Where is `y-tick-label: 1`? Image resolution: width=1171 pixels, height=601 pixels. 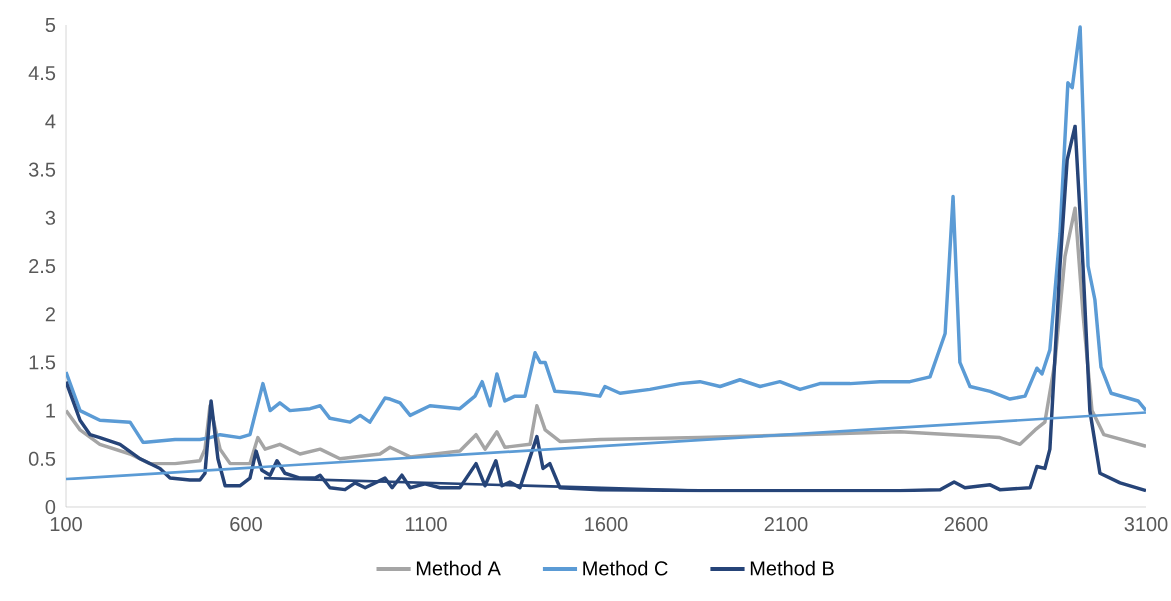
y-tick-label: 1 is located at coordinates (50, 410).